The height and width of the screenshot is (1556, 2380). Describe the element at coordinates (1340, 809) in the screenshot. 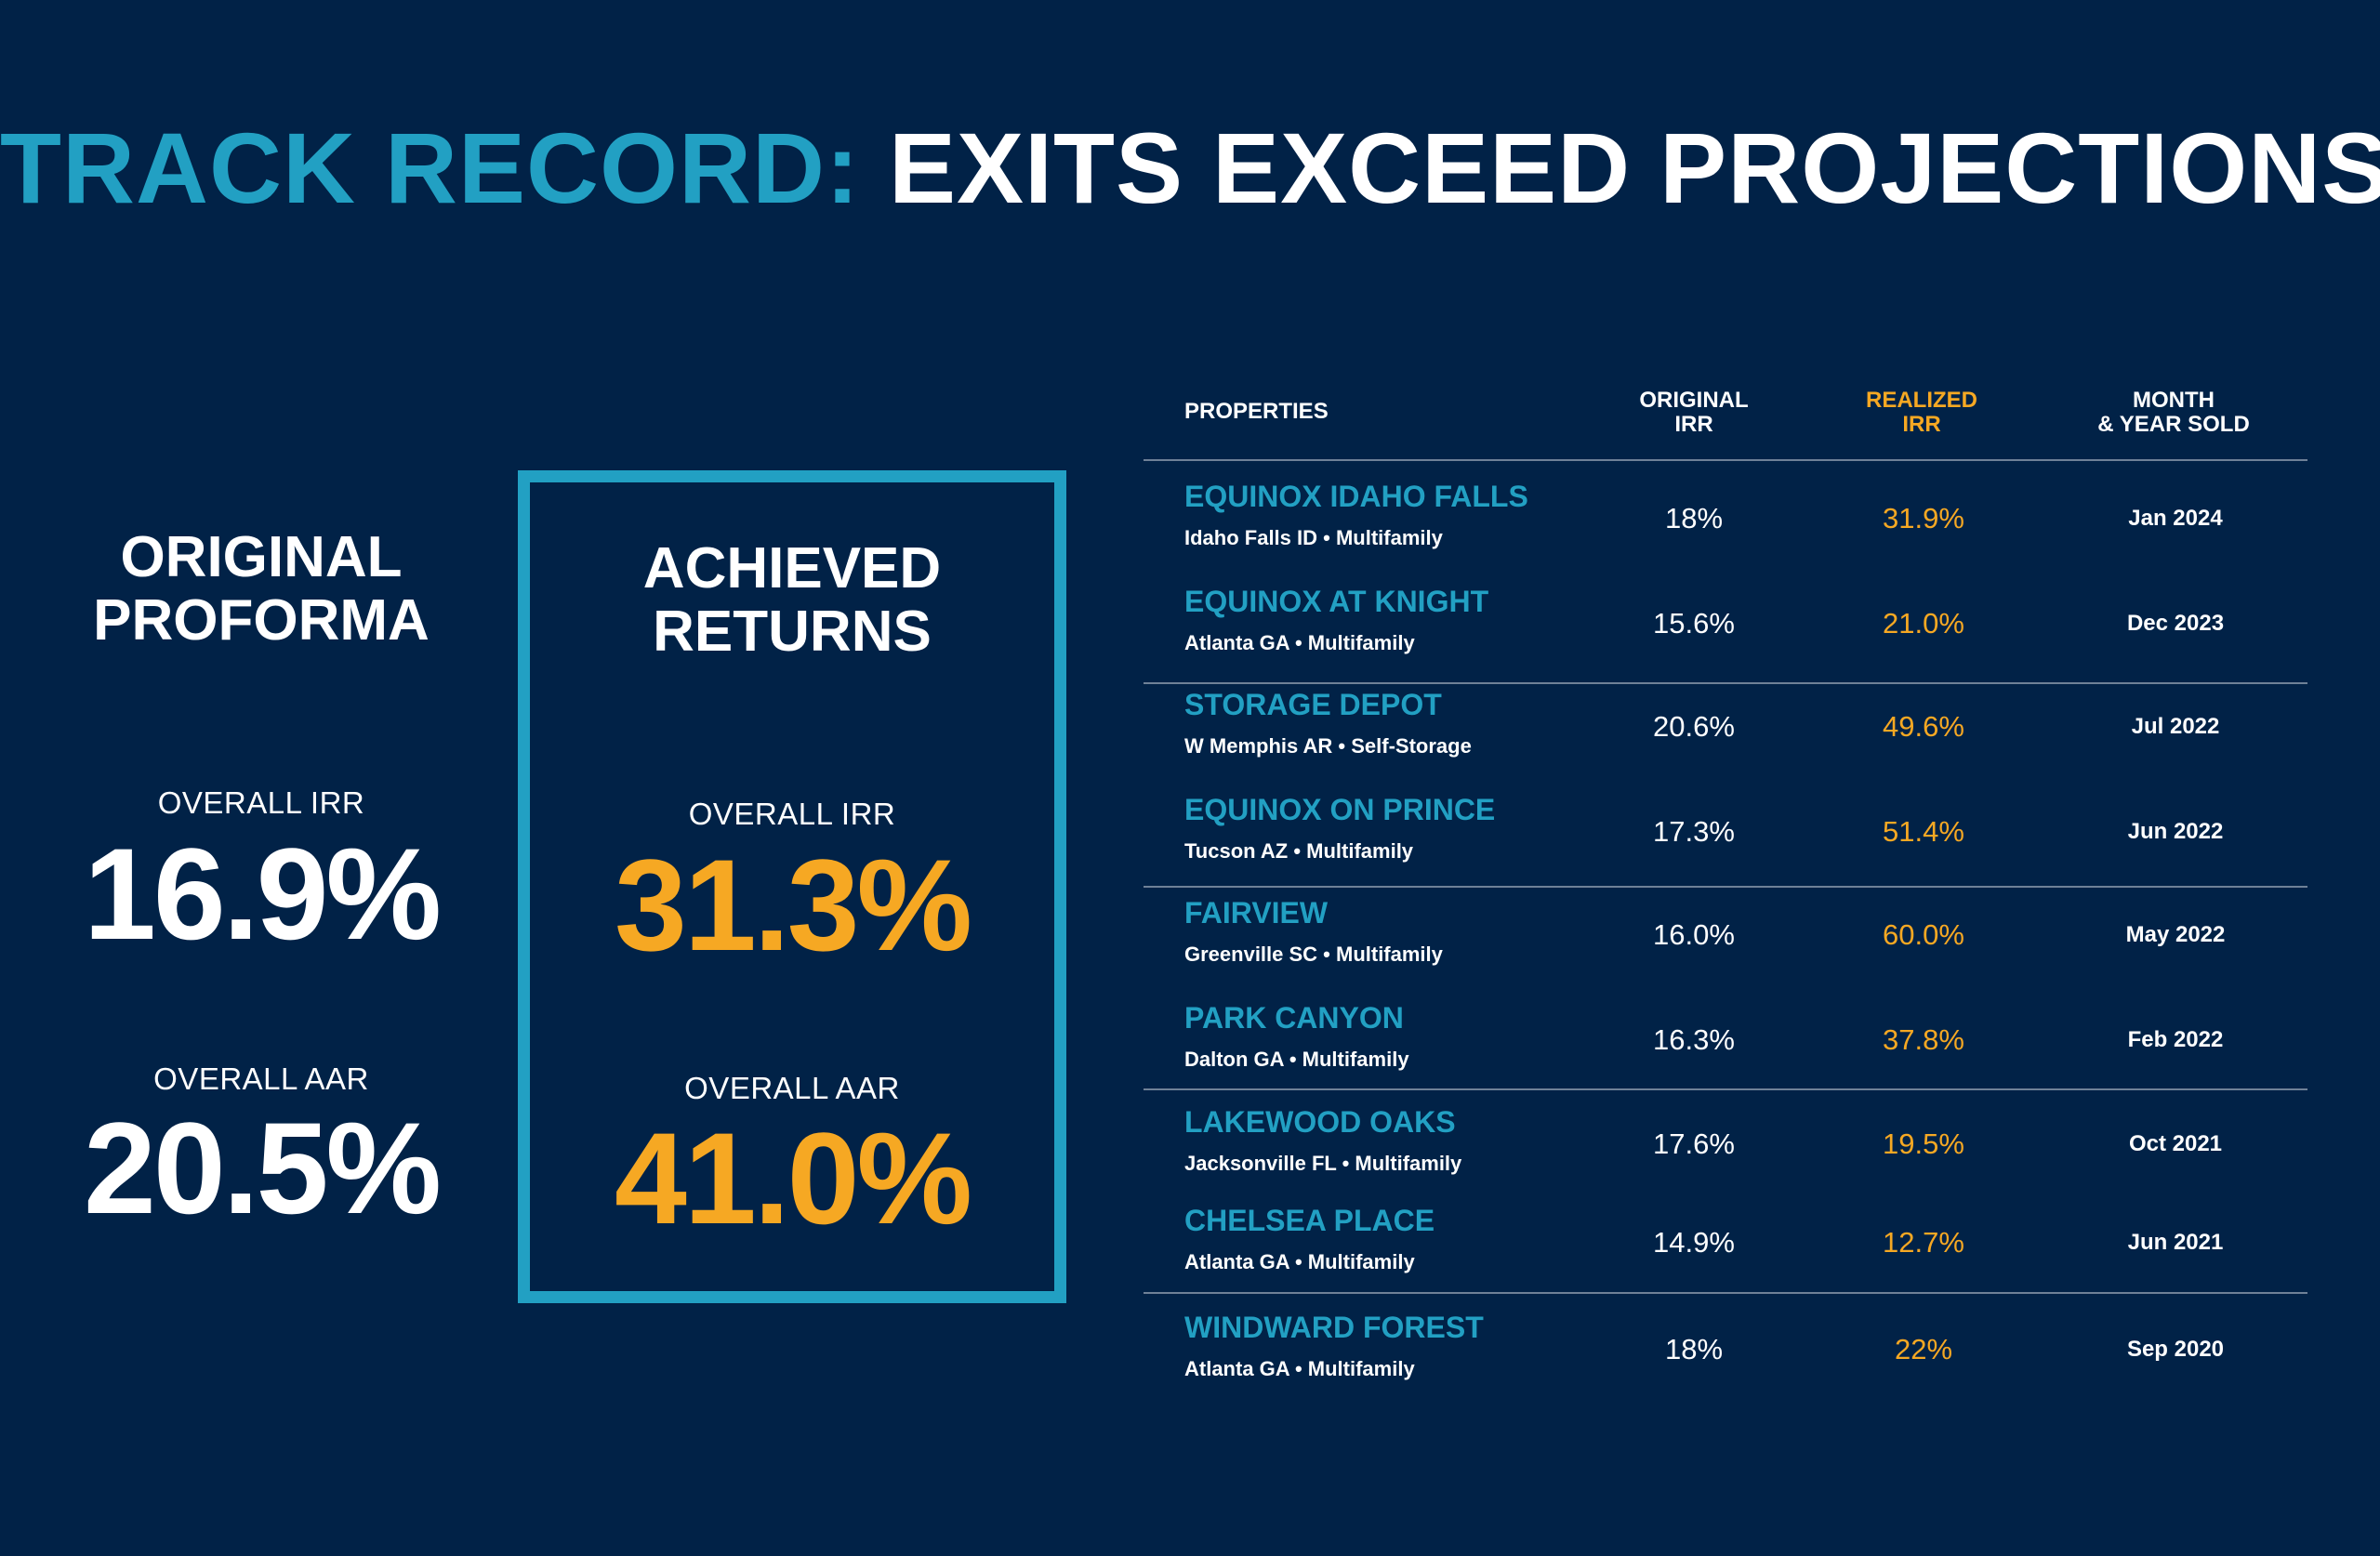

I see `property-name: EQUINOX ON PRINCE` at that location.